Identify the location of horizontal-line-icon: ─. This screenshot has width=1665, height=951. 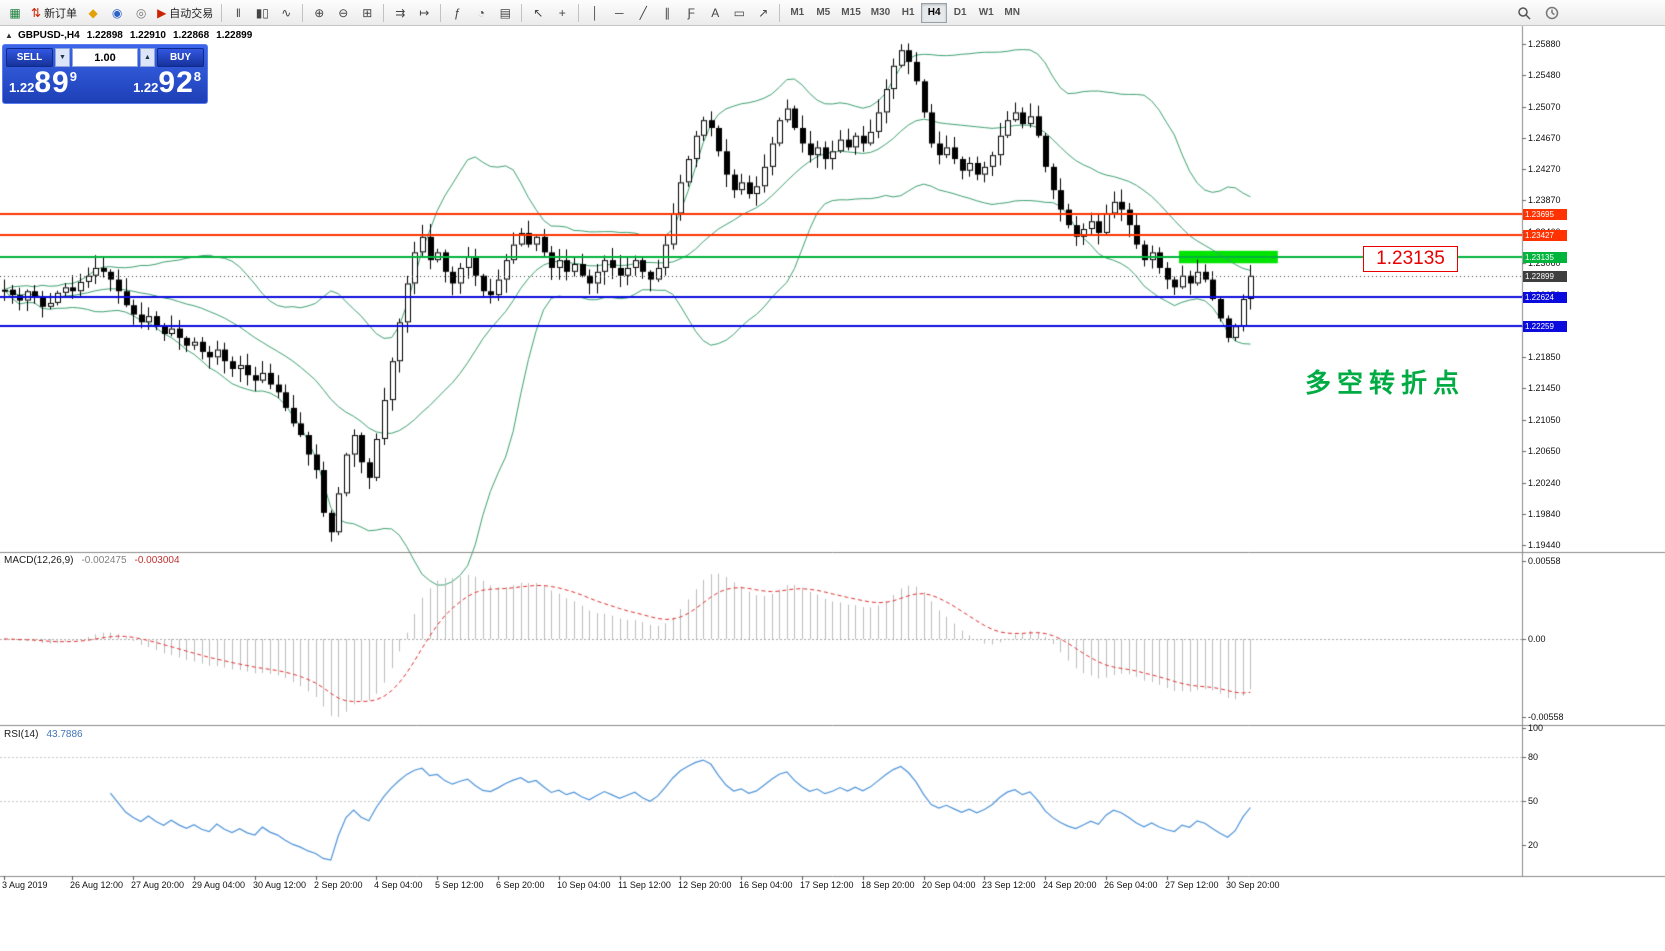
(619, 13).